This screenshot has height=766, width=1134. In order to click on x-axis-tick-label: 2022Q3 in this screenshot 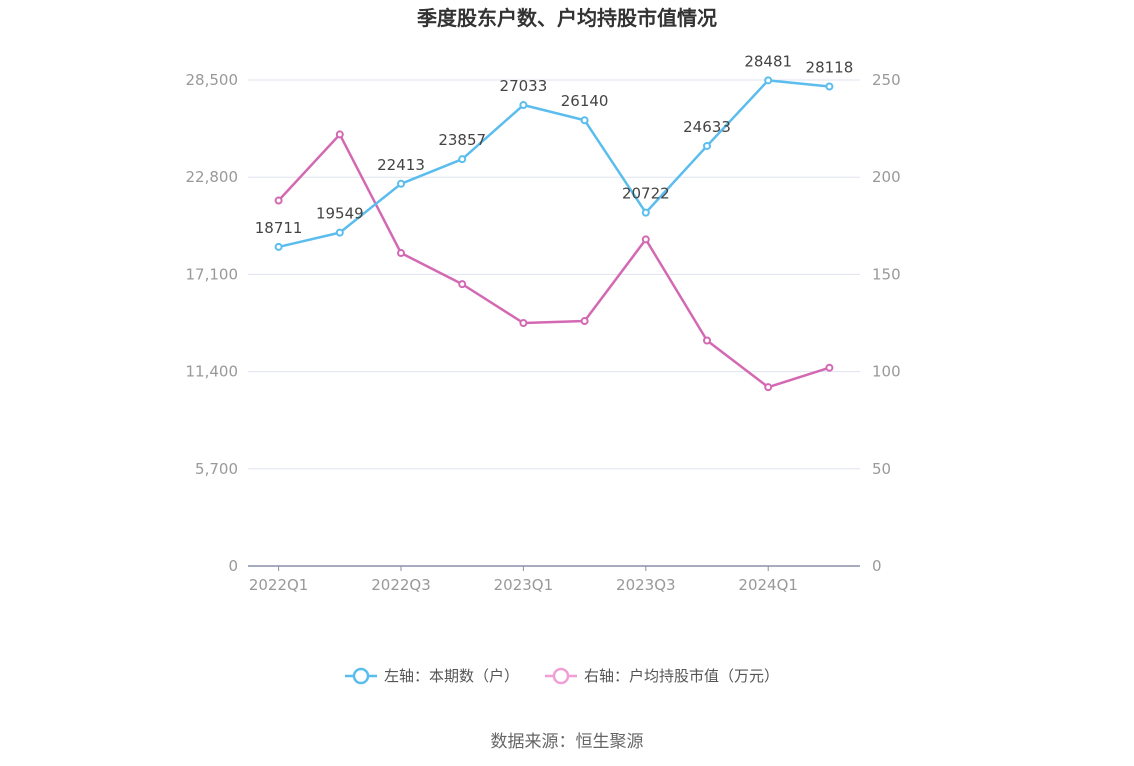, I will do `click(401, 585)`.